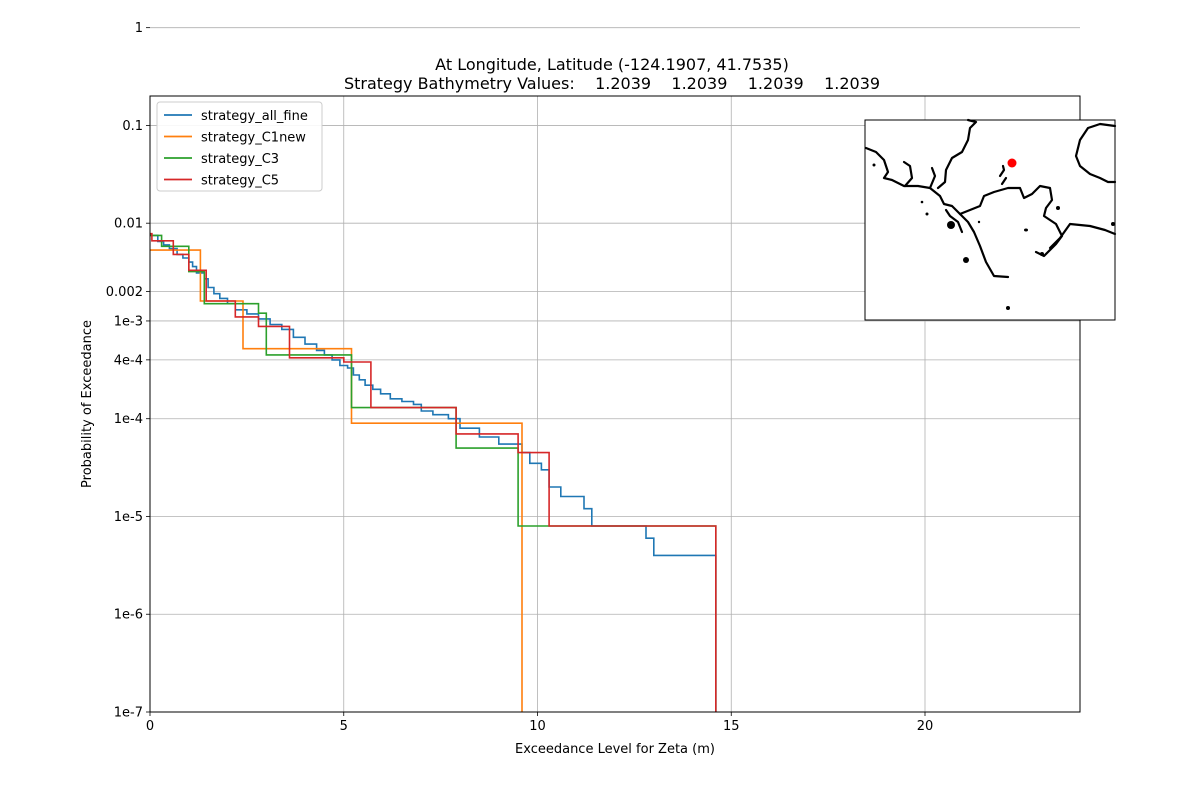 This screenshot has width=1200, height=800. I want to click on y-tick-label: 0.01, so click(128, 224).